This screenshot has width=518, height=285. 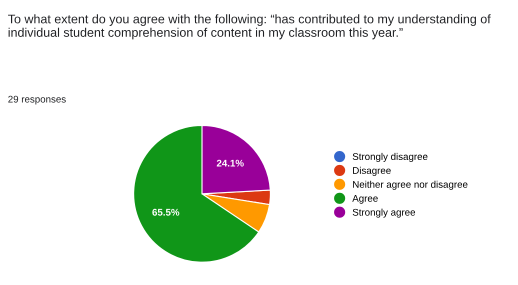 I want to click on data-label: 24.1%, so click(x=230, y=163).